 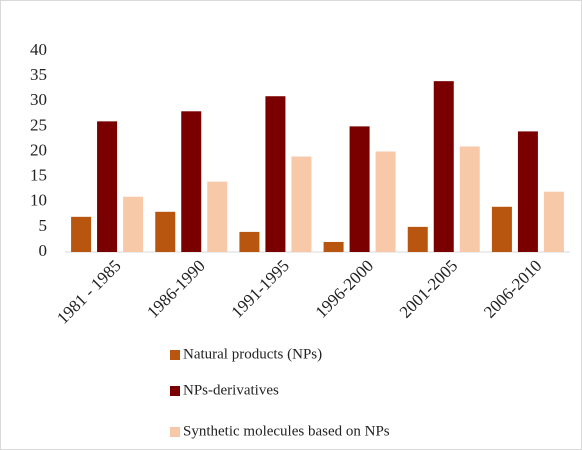 I want to click on legend-label: Synthetic molecules based on NPs, so click(x=286, y=431).